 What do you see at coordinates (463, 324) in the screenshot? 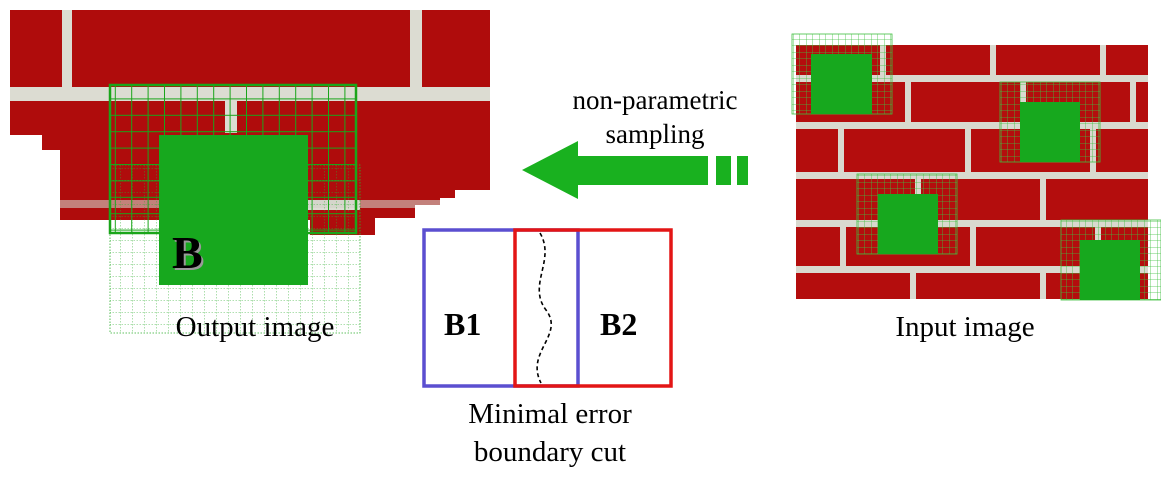
I see `block-b1-label: B1` at bounding box center [463, 324].